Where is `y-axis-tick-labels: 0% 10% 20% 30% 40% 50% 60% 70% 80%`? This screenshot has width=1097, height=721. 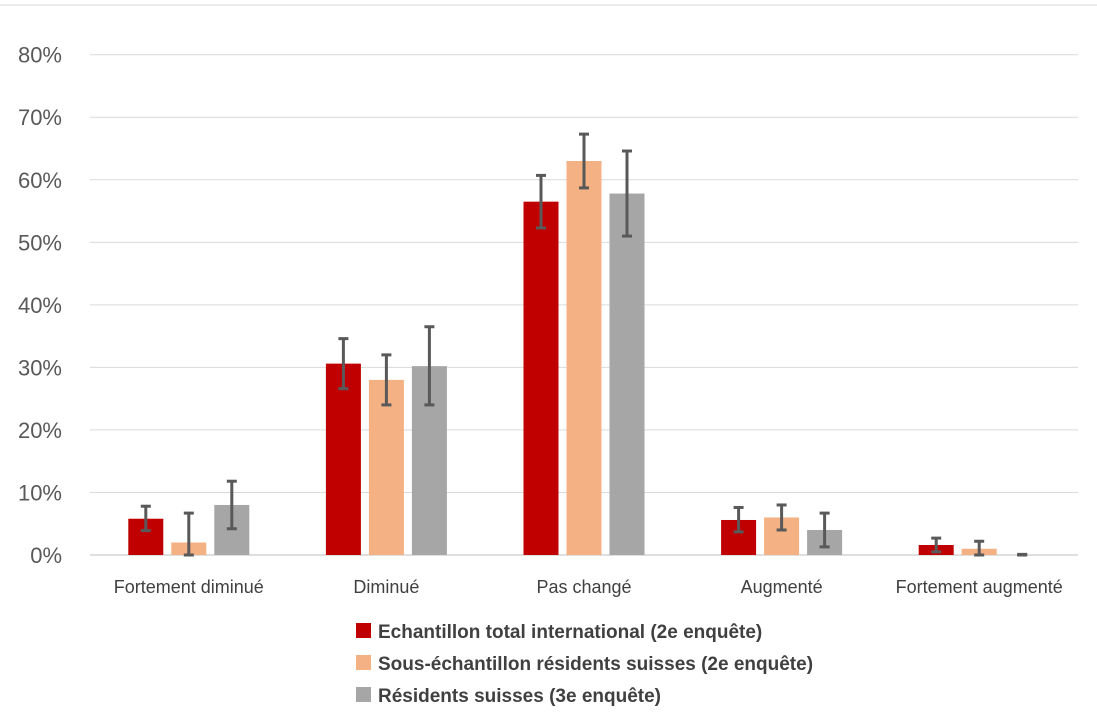
y-axis-tick-labels: 0% 10% 20% 30% 40% 50% 60% 70% 80% is located at coordinates (40, 305).